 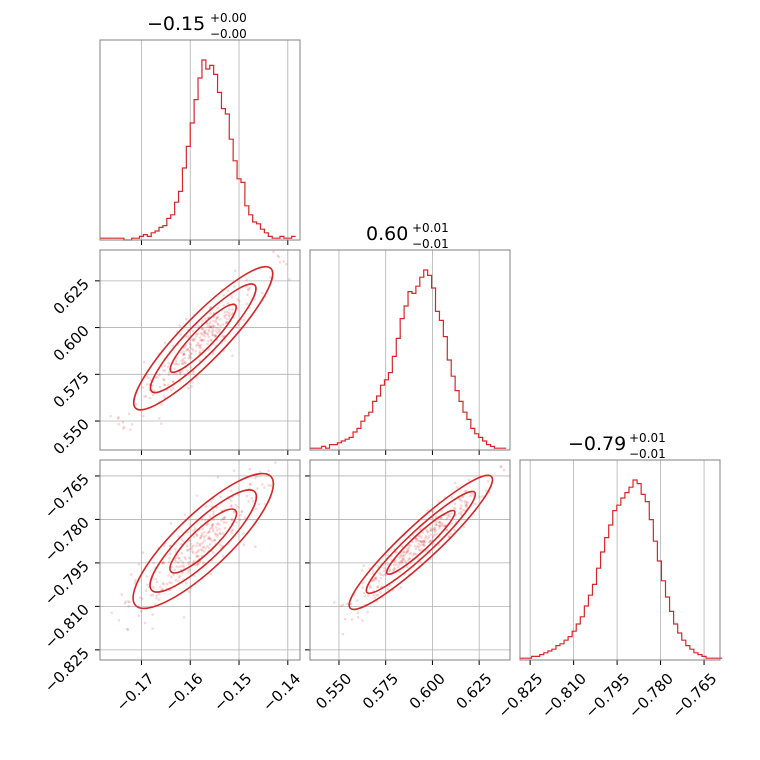 I want to click on title-value: −0.15, so click(x=176, y=24).